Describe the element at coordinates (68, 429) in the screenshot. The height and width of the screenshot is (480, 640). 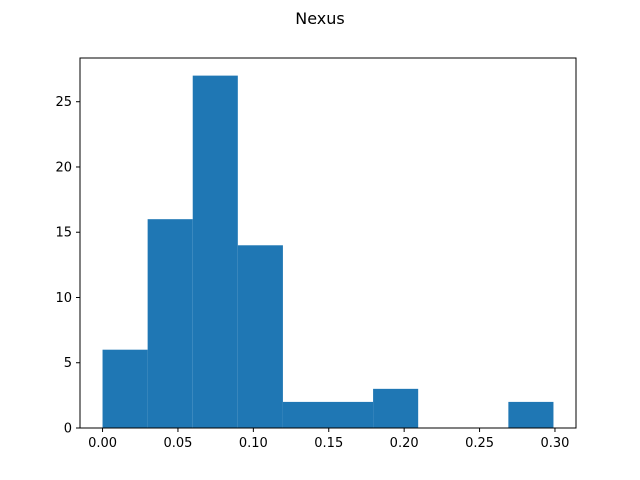
I see `y-tick-label: 0` at that location.